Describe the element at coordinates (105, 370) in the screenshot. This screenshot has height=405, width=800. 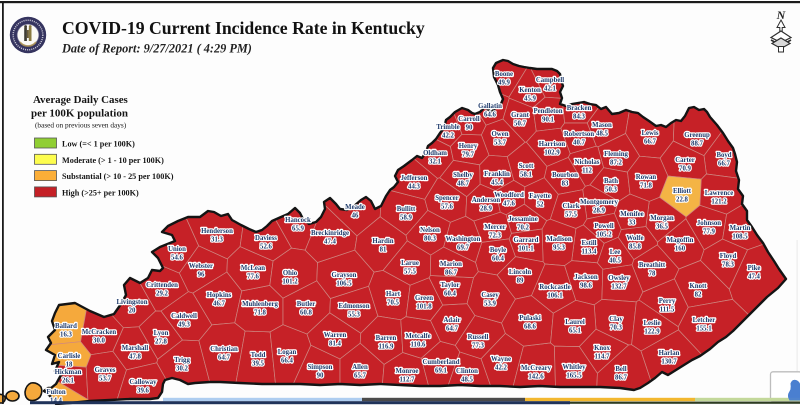
I see `svg-text: Graves` at that location.